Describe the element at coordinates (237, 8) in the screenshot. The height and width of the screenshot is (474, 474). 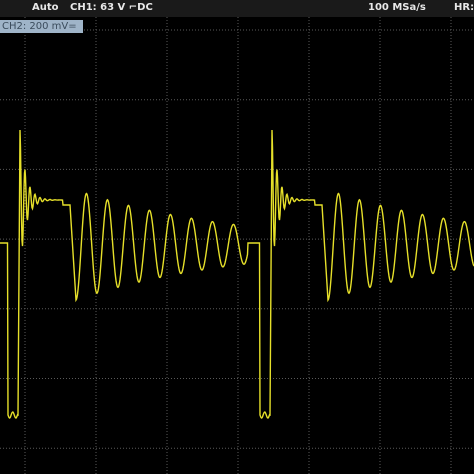
I see `status-bar: Auto CH1: 63 V ⌐DC 100 MSa/s HR:` at that location.